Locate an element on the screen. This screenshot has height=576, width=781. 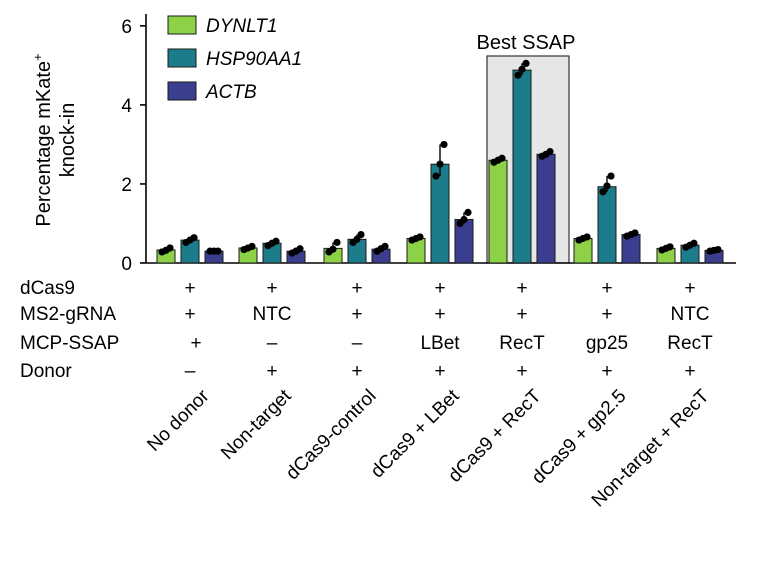
condition-cell: LBet is located at coordinates (440, 343).